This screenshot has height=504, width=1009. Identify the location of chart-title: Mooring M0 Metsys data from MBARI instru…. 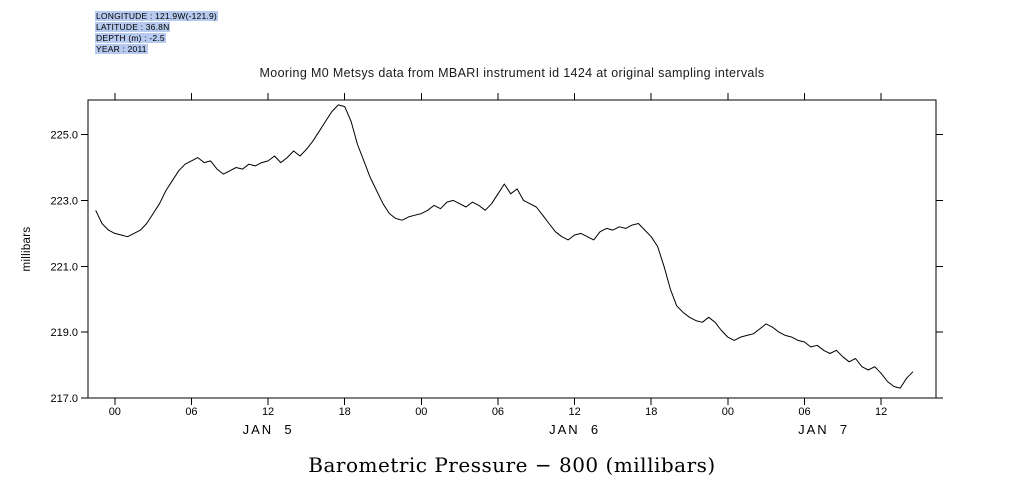
(512, 73).